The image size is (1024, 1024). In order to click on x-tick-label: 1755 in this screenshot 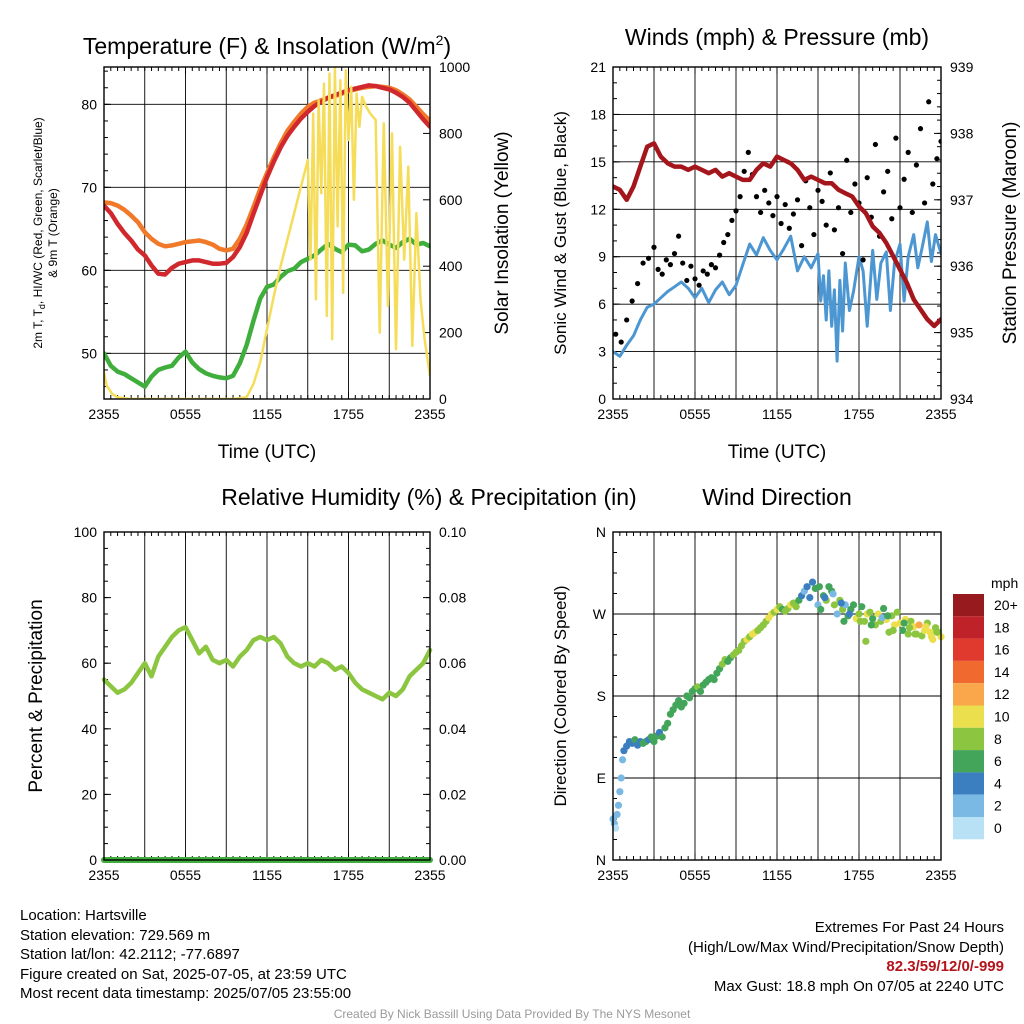, I will do `click(348, 875)`.